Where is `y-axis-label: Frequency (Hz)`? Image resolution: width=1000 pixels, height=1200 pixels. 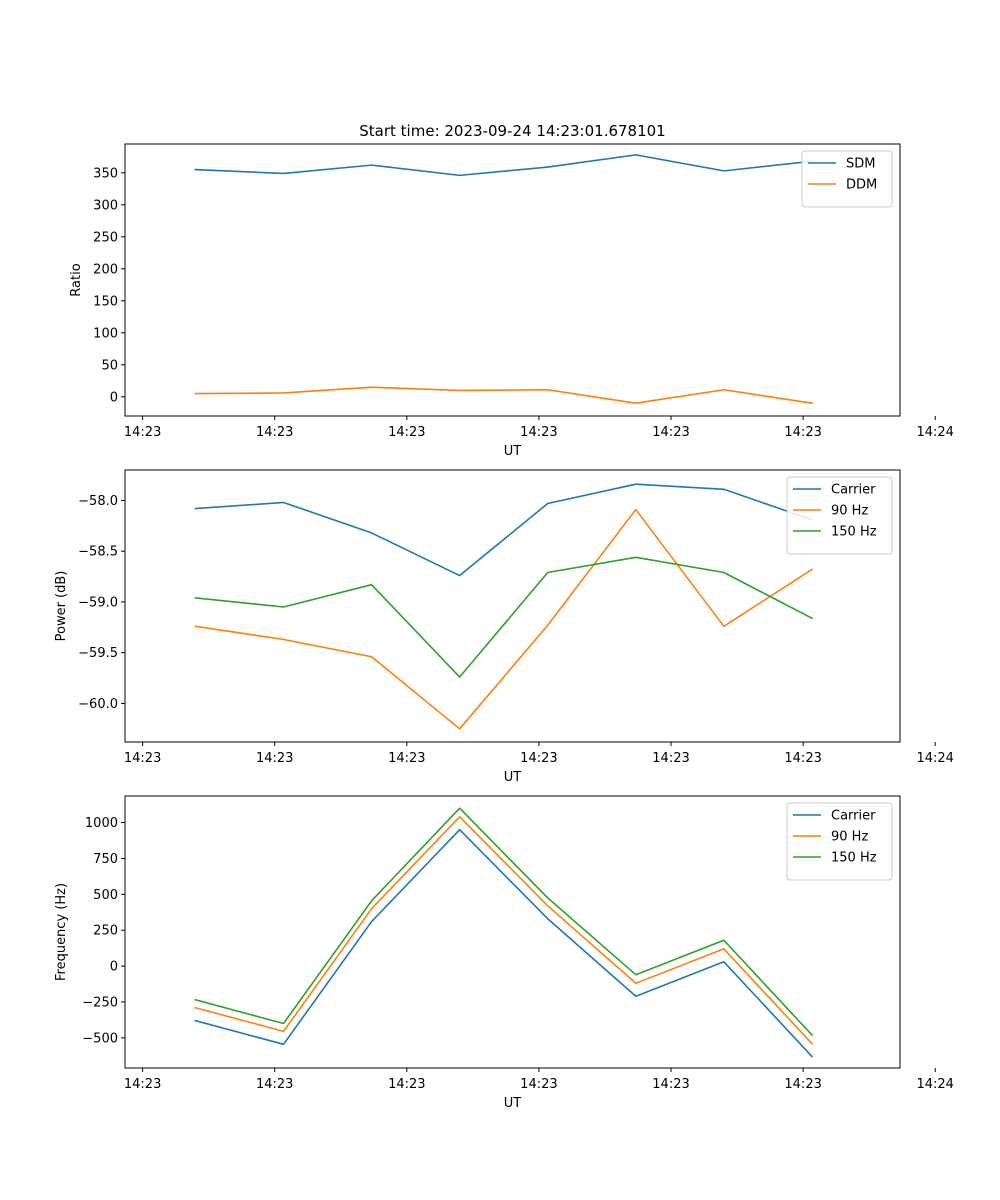 y-axis-label: Frequency (Hz) is located at coordinates (61, 932).